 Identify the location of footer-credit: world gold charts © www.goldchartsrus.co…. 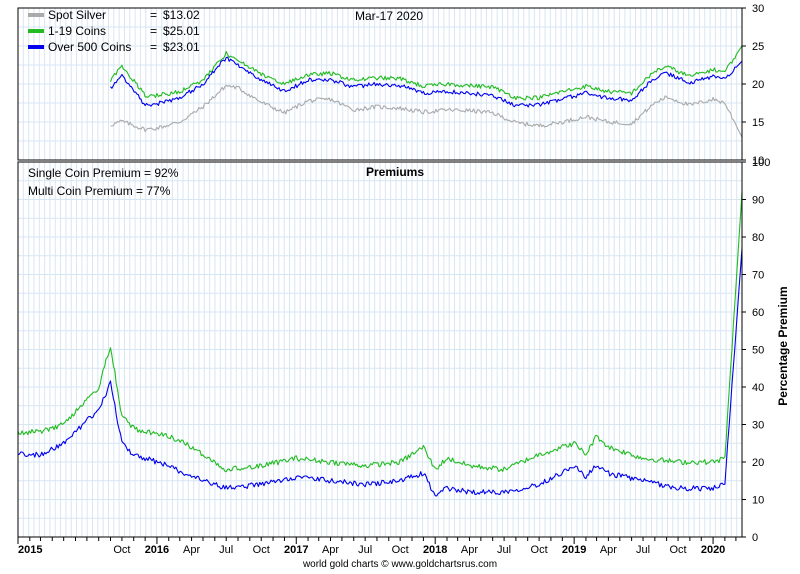
(399, 564).